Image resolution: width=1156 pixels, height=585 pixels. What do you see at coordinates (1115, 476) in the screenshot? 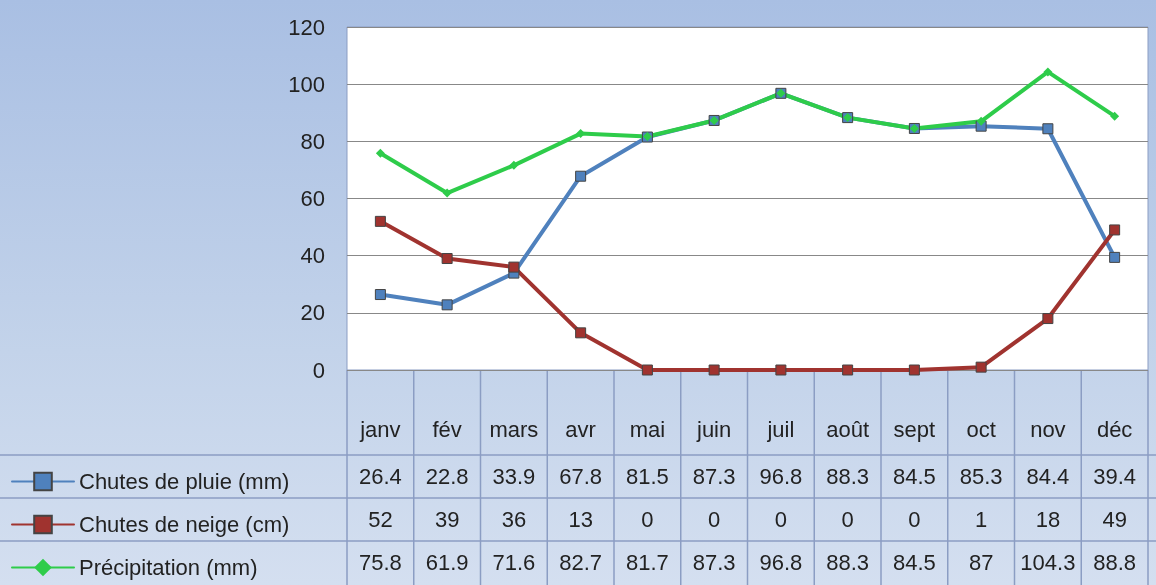
I see `data-label: 39.4` at bounding box center [1115, 476].